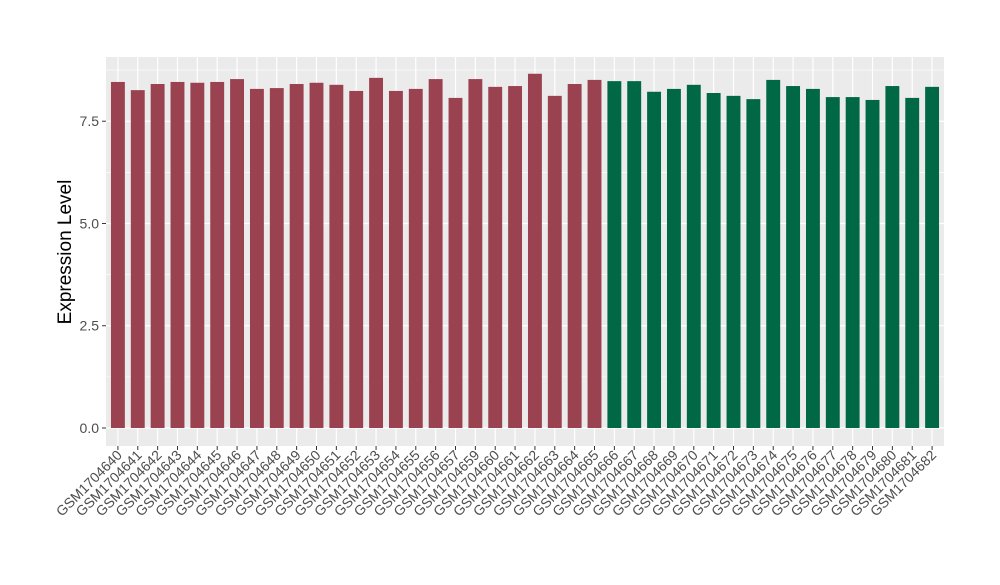  Describe the element at coordinates (197, 255) in the screenshot. I see `bar-GSM1704644` at that location.